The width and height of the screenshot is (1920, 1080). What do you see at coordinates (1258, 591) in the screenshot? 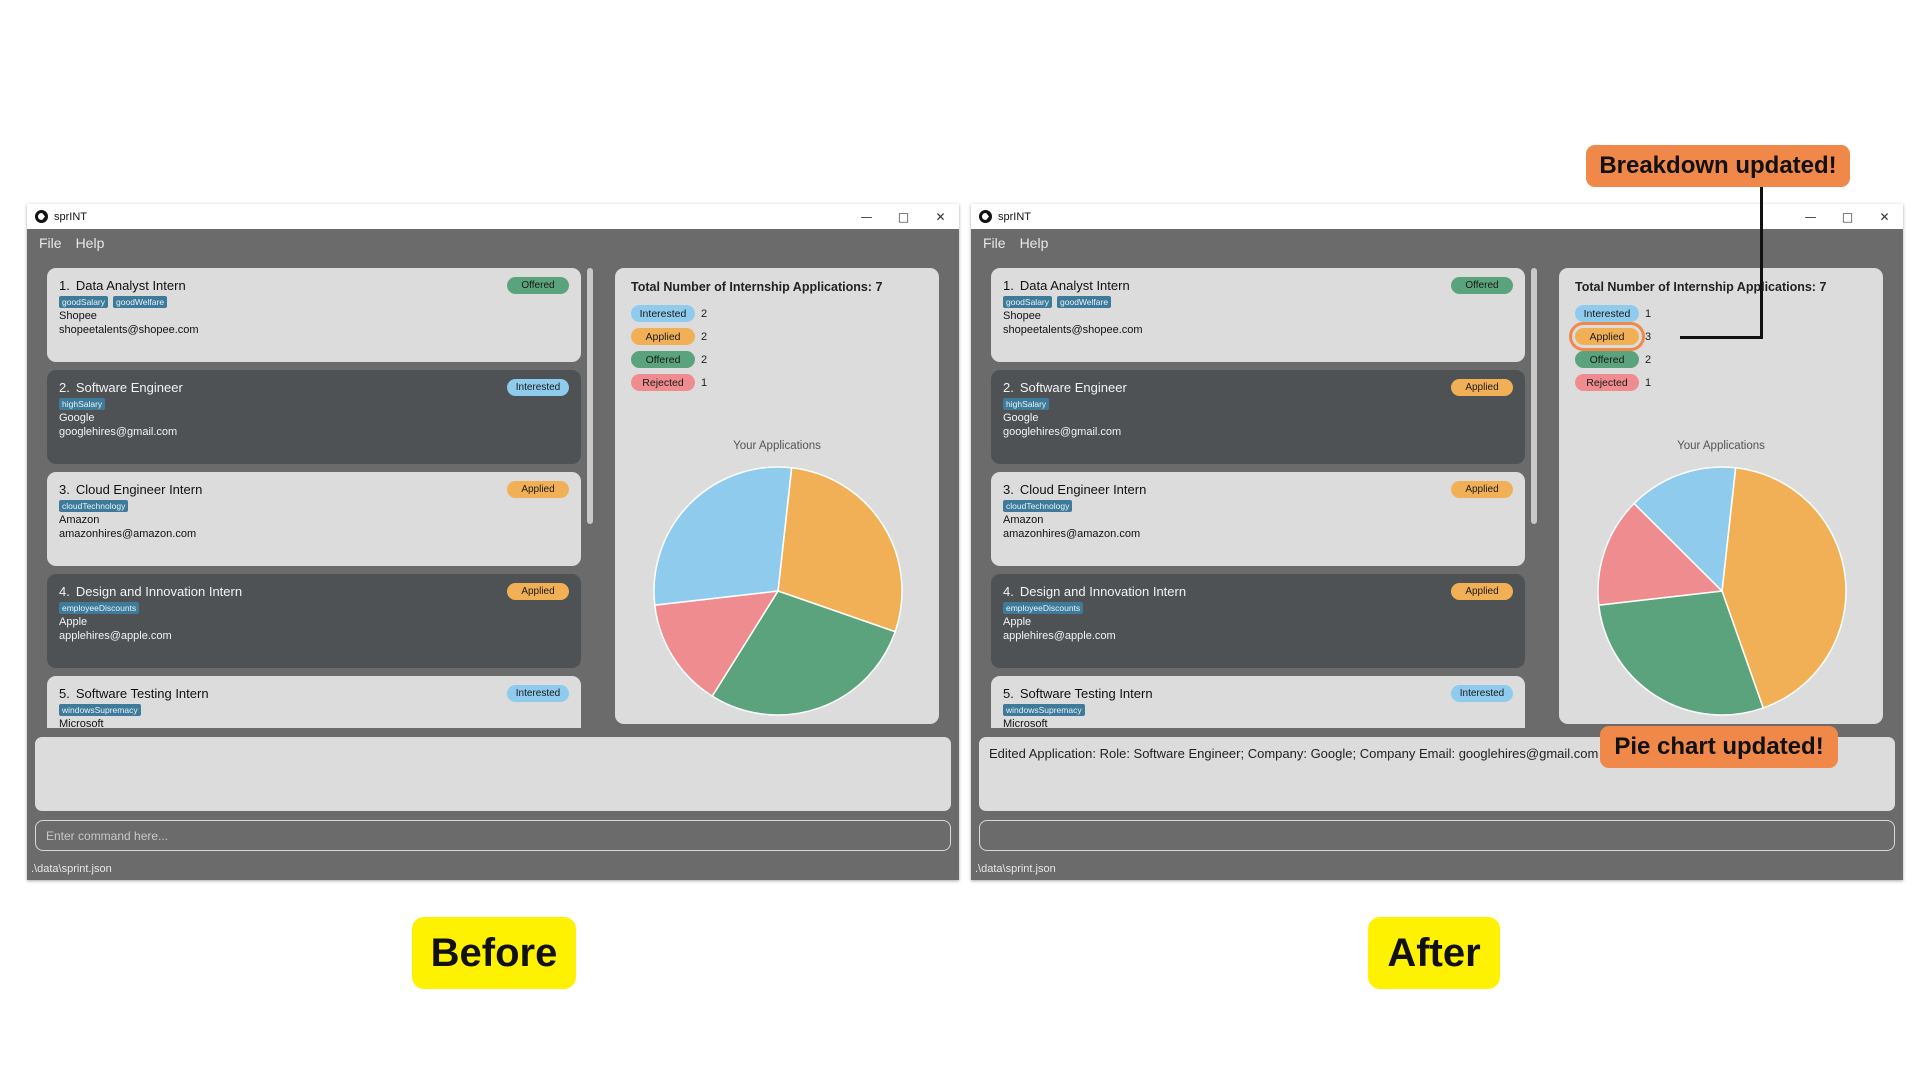
I see `card-title: 4. Design and Innovation Intern` at bounding box center [1258, 591].